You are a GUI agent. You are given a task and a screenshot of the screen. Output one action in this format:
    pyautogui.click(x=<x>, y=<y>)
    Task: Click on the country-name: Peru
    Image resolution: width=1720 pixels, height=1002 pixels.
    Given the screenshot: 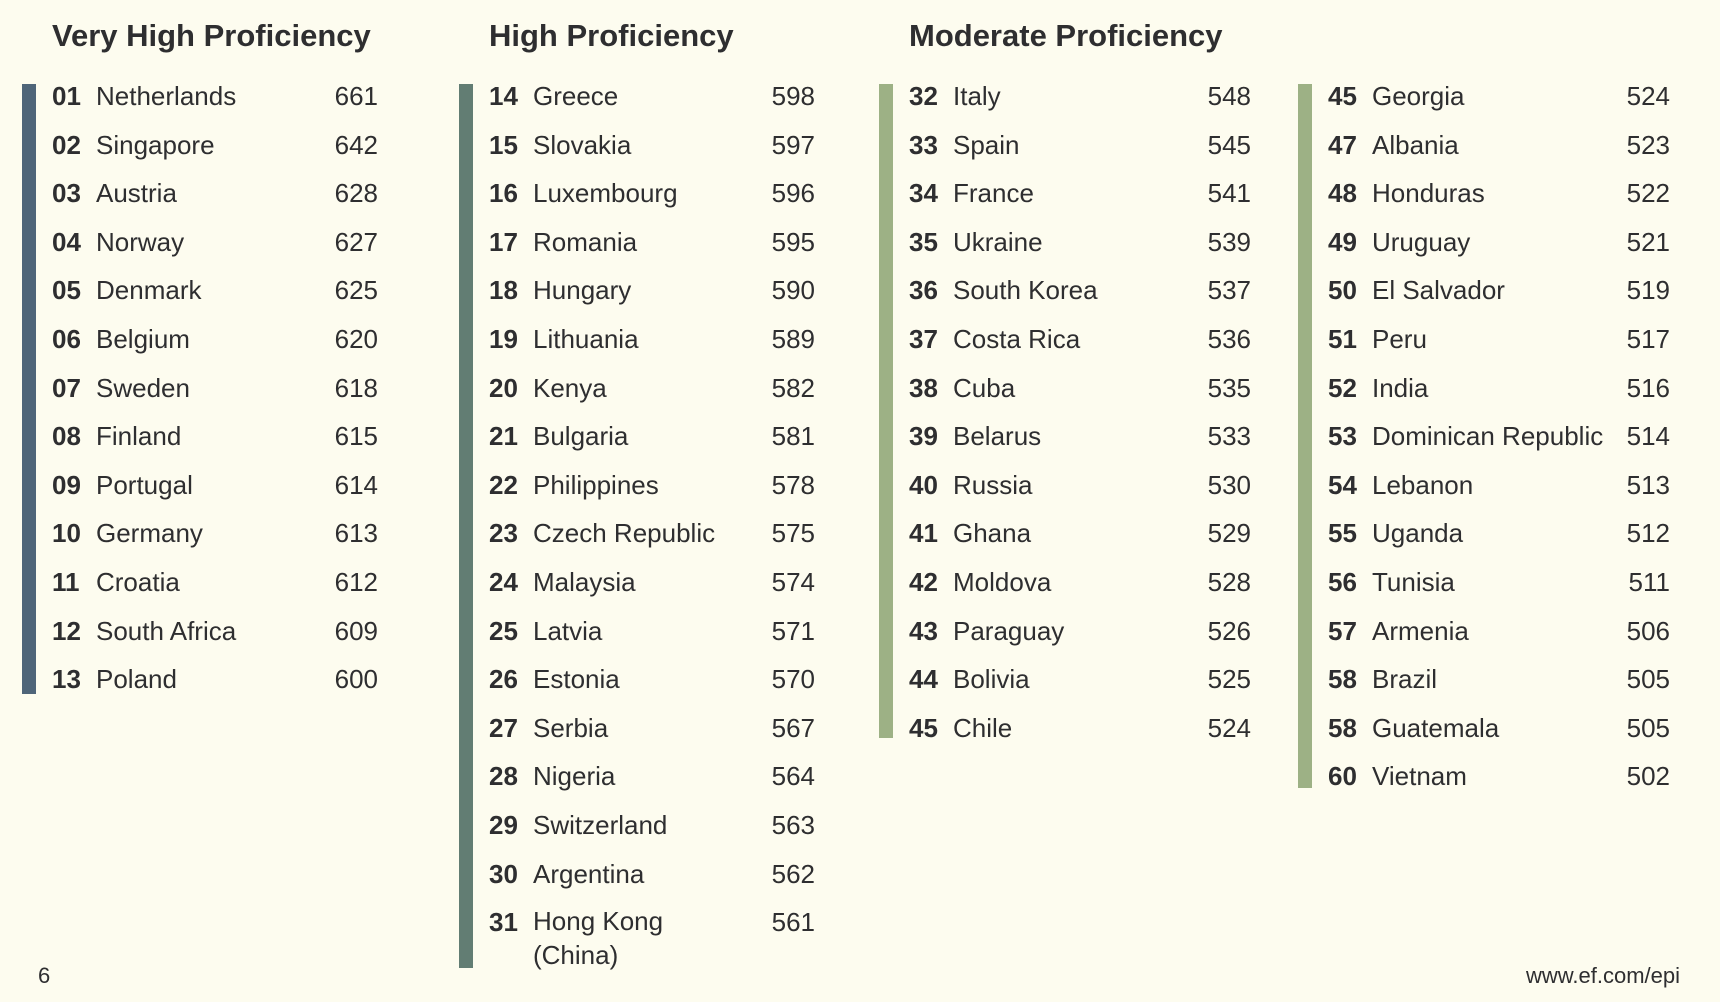 What is the action you would take?
    pyautogui.click(x=1399, y=338)
    